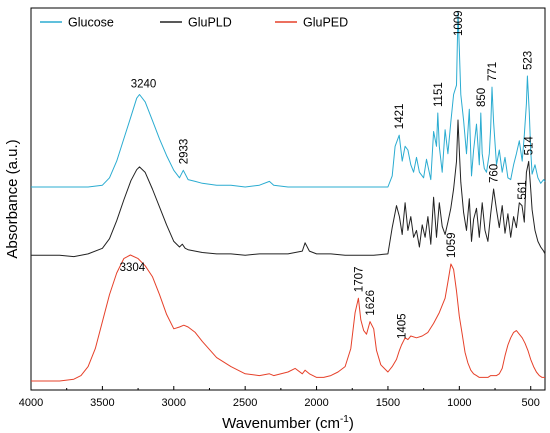  I want to click on peak-label-523: 523, so click(528, 60).